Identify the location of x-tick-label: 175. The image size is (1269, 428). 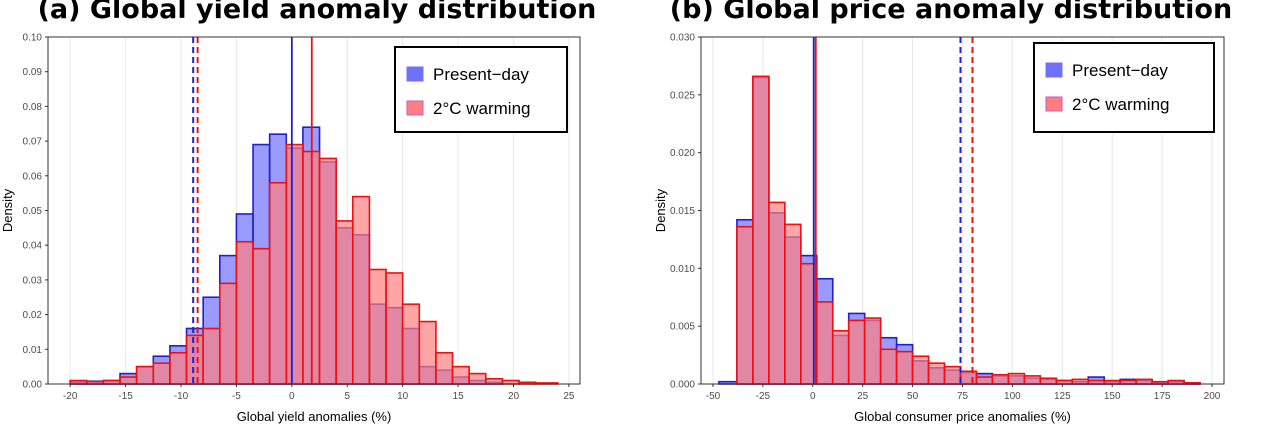
(1162, 396).